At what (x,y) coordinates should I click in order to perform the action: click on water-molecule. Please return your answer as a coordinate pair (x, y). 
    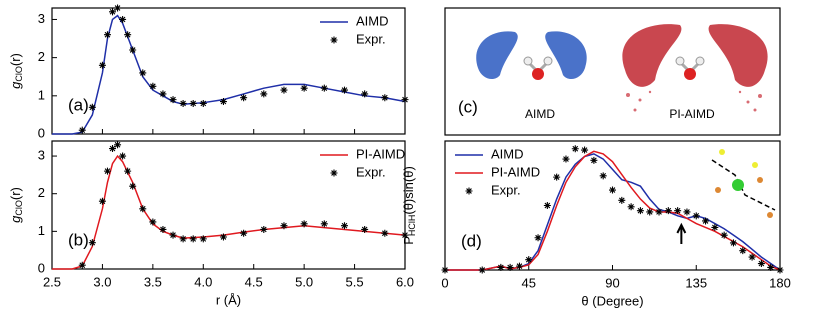
    Looking at the image, I should click on (538, 68).